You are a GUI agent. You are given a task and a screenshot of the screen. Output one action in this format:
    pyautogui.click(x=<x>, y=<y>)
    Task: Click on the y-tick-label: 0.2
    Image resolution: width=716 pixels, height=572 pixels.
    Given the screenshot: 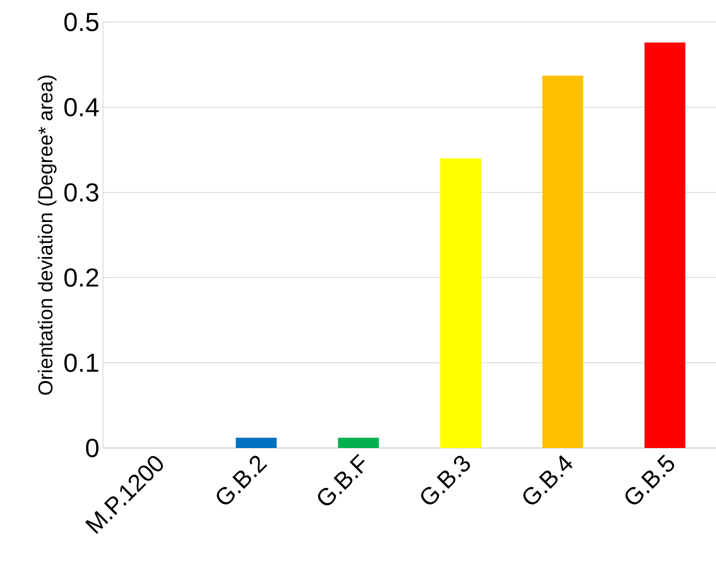 What is the action you would take?
    pyautogui.click(x=81, y=277)
    